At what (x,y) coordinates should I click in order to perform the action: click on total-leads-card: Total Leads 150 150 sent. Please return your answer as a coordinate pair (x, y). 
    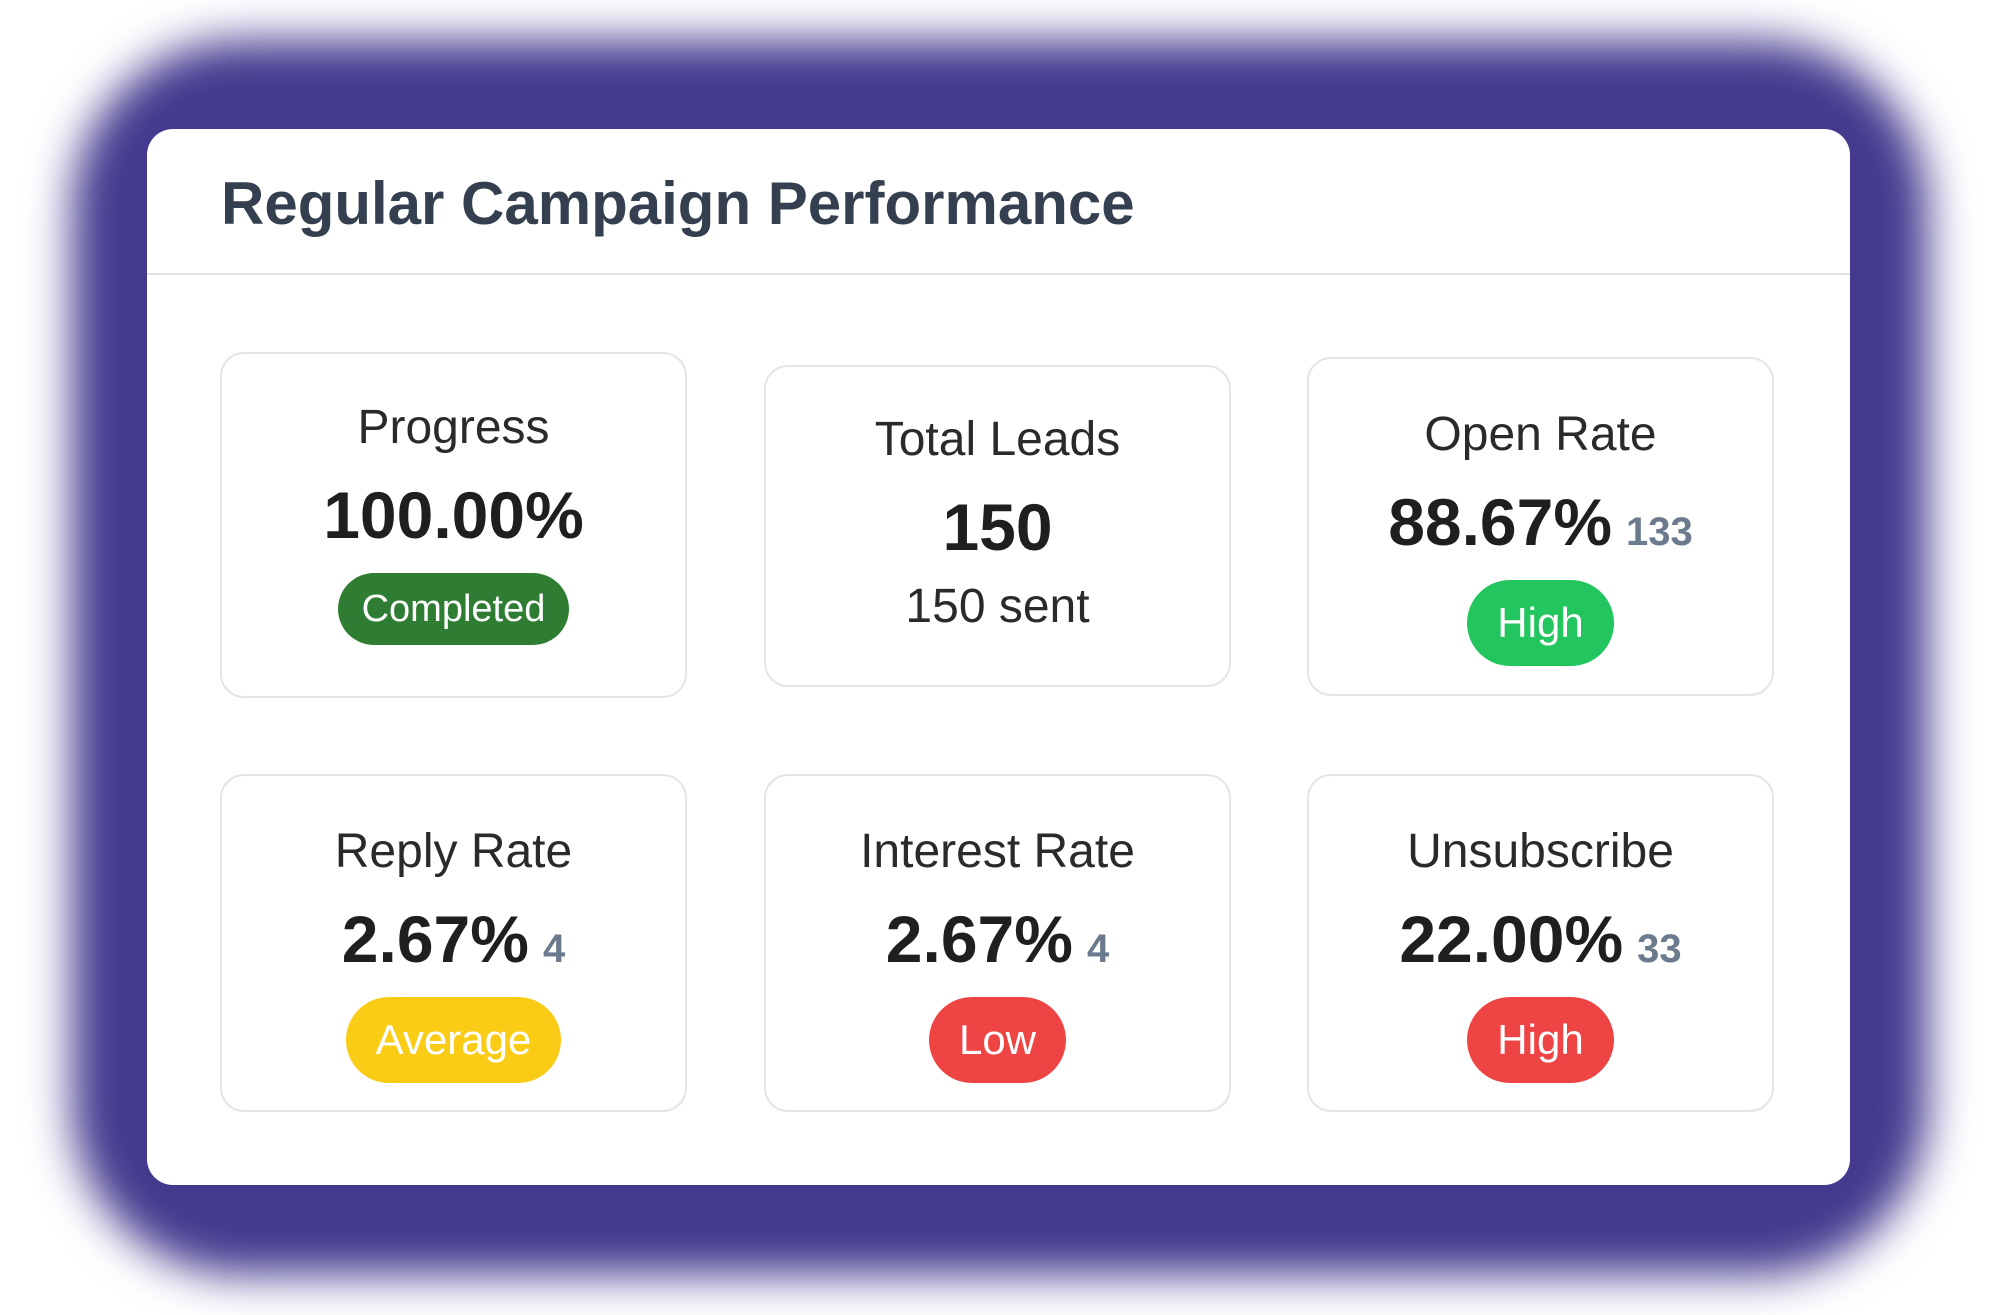
    Looking at the image, I should click on (997, 526).